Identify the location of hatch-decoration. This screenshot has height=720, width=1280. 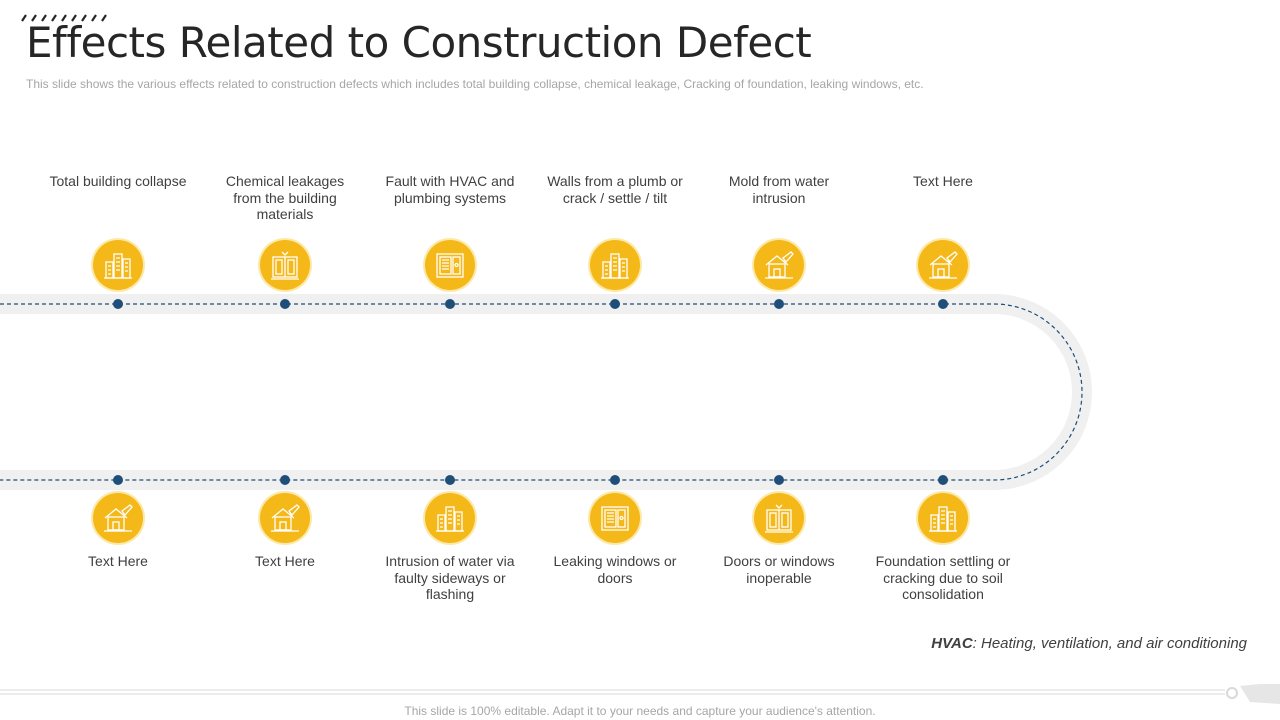
(64, 18).